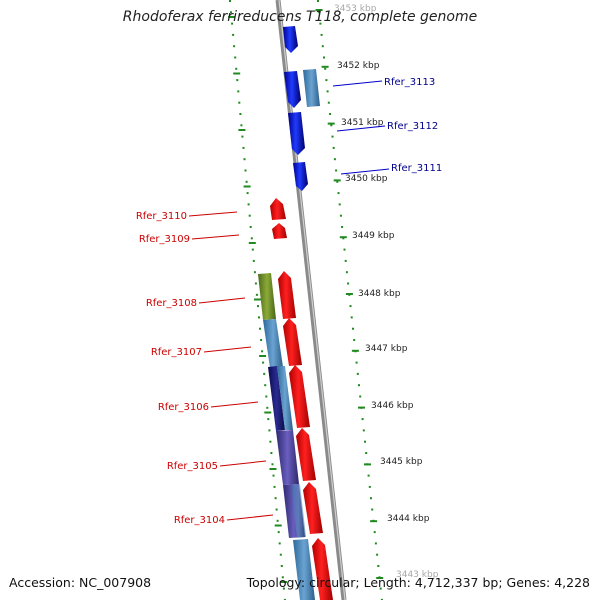  Describe the element at coordinates (161, 216) in the screenshot. I see `gene-label-rfer-3110: Rfer_3110` at that location.